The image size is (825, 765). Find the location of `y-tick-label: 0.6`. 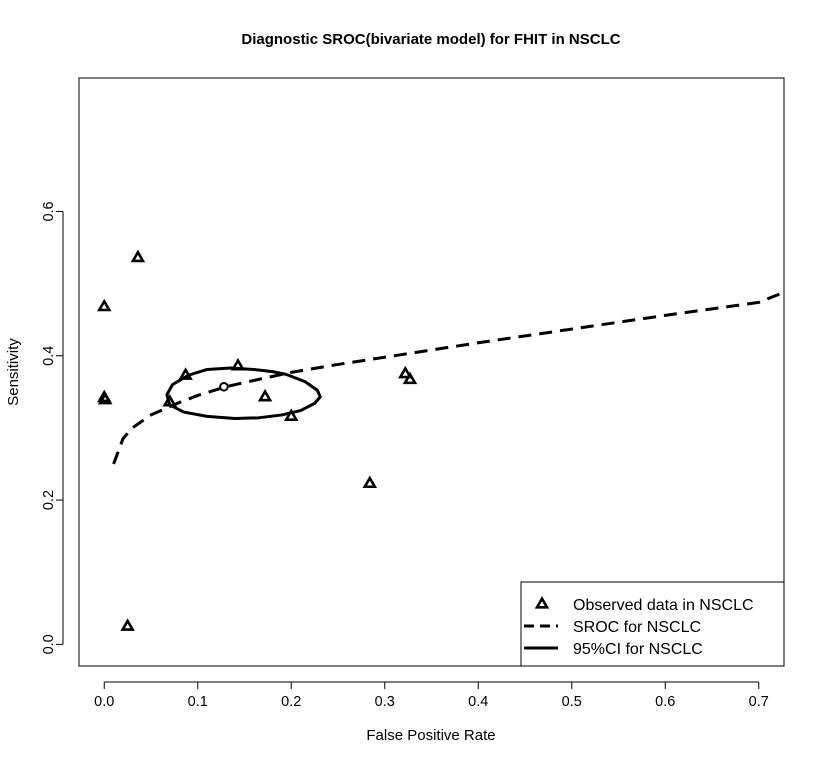

y-tick-label: 0.6 is located at coordinates (49, 211).